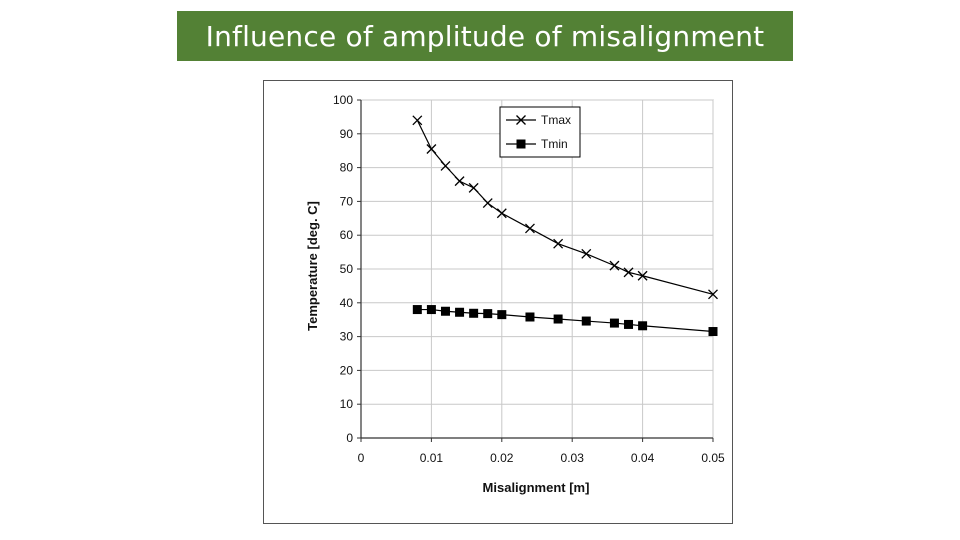  I want to click on slide-title: Influence of amplitude of misalignment, so click(485, 36).